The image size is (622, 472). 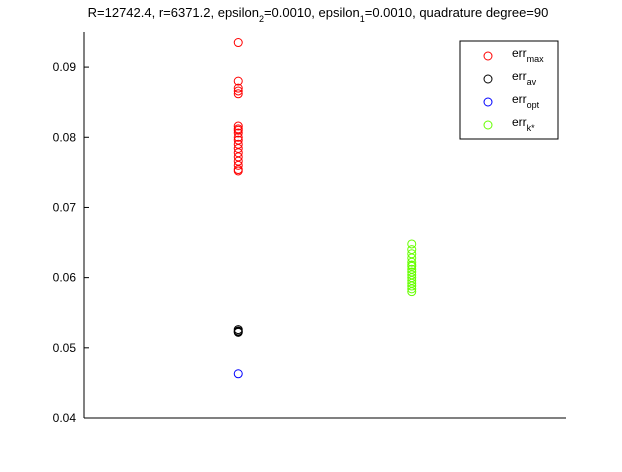 I want to click on legend-entry-label: errav, so click(x=524, y=78).